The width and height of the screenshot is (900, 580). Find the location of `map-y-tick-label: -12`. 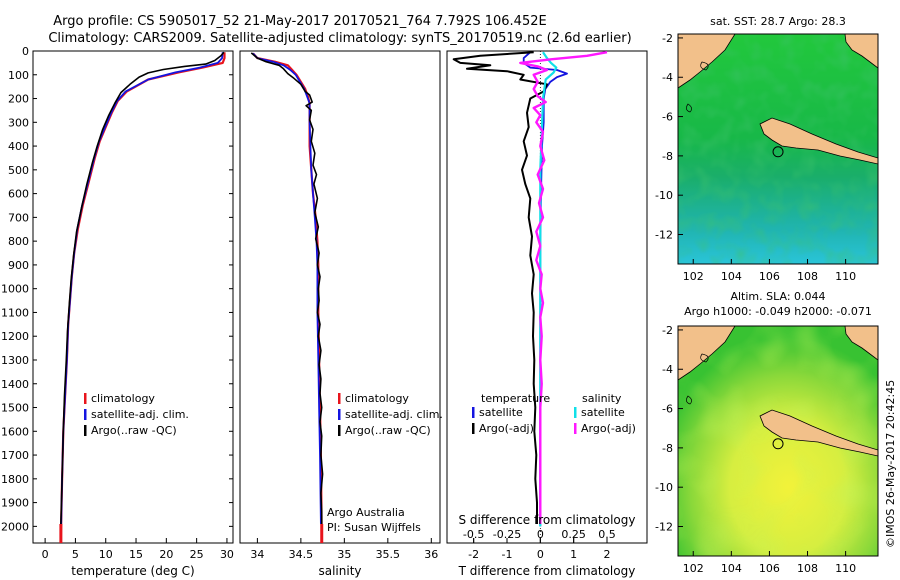

map-y-tick-label: -12 is located at coordinates (664, 235).